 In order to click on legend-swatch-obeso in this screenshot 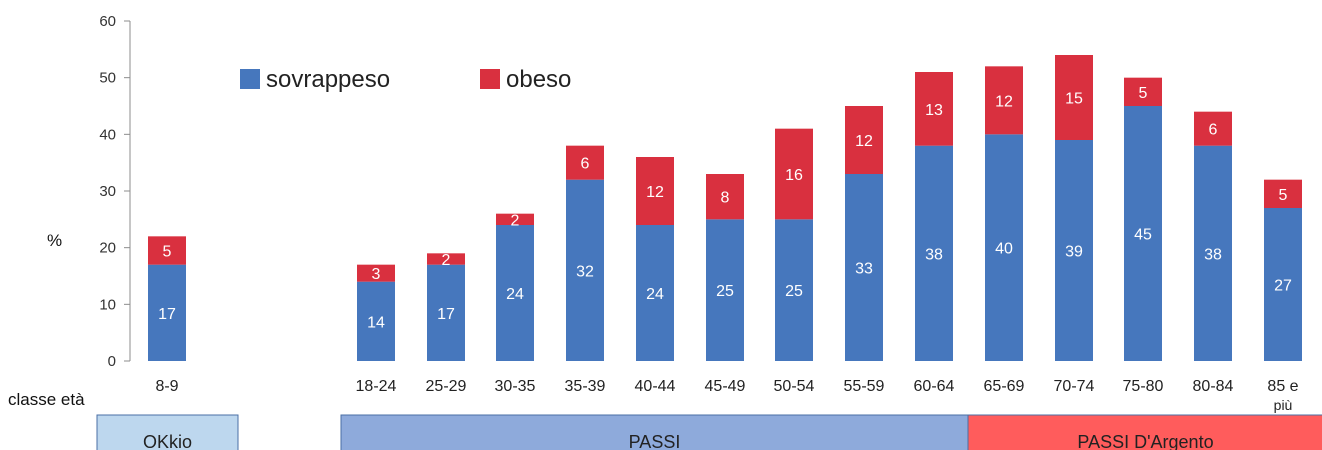, I will do `click(490, 79)`.